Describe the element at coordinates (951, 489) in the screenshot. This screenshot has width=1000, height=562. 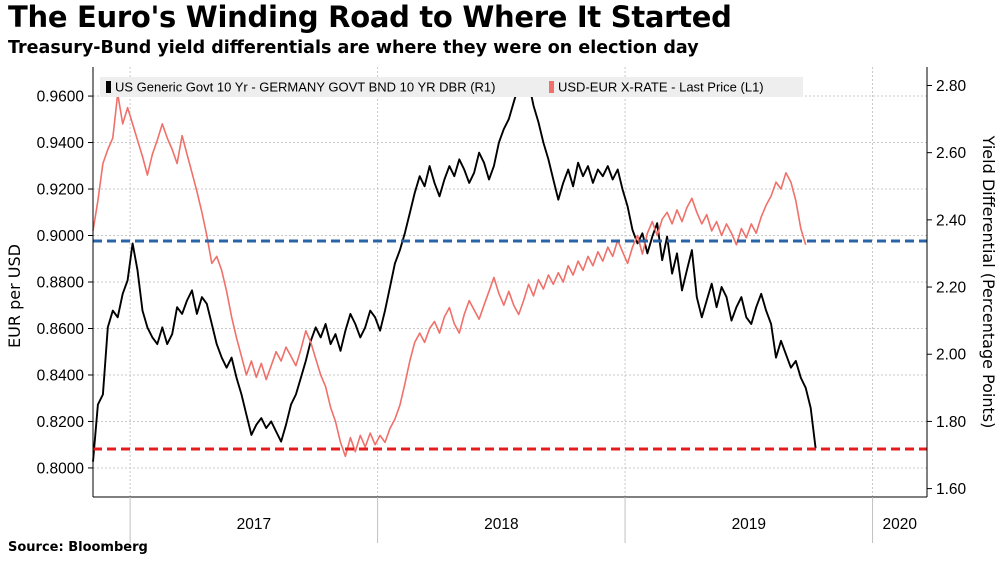
I see `right-tick-label: 1.60` at that location.